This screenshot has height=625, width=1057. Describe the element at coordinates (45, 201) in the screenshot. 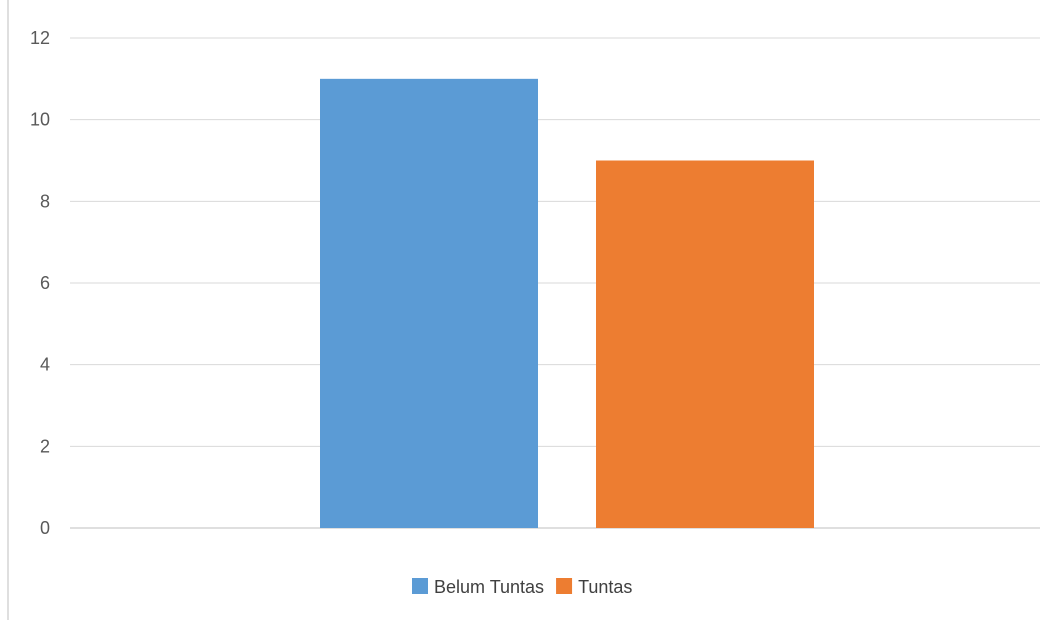

I see `y-tick-label: 8` at that location.